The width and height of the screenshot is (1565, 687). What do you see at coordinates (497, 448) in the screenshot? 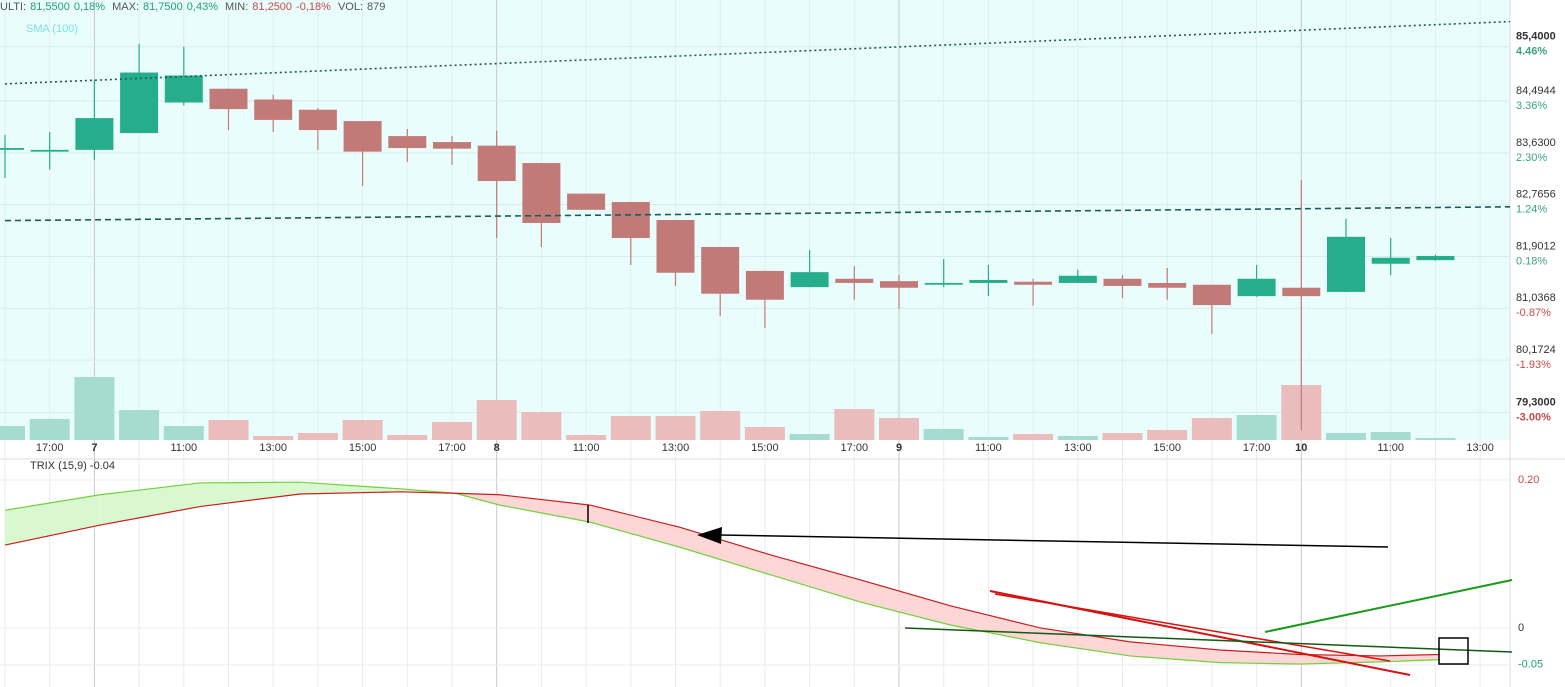
I see `x-tick-label: 8` at bounding box center [497, 448].